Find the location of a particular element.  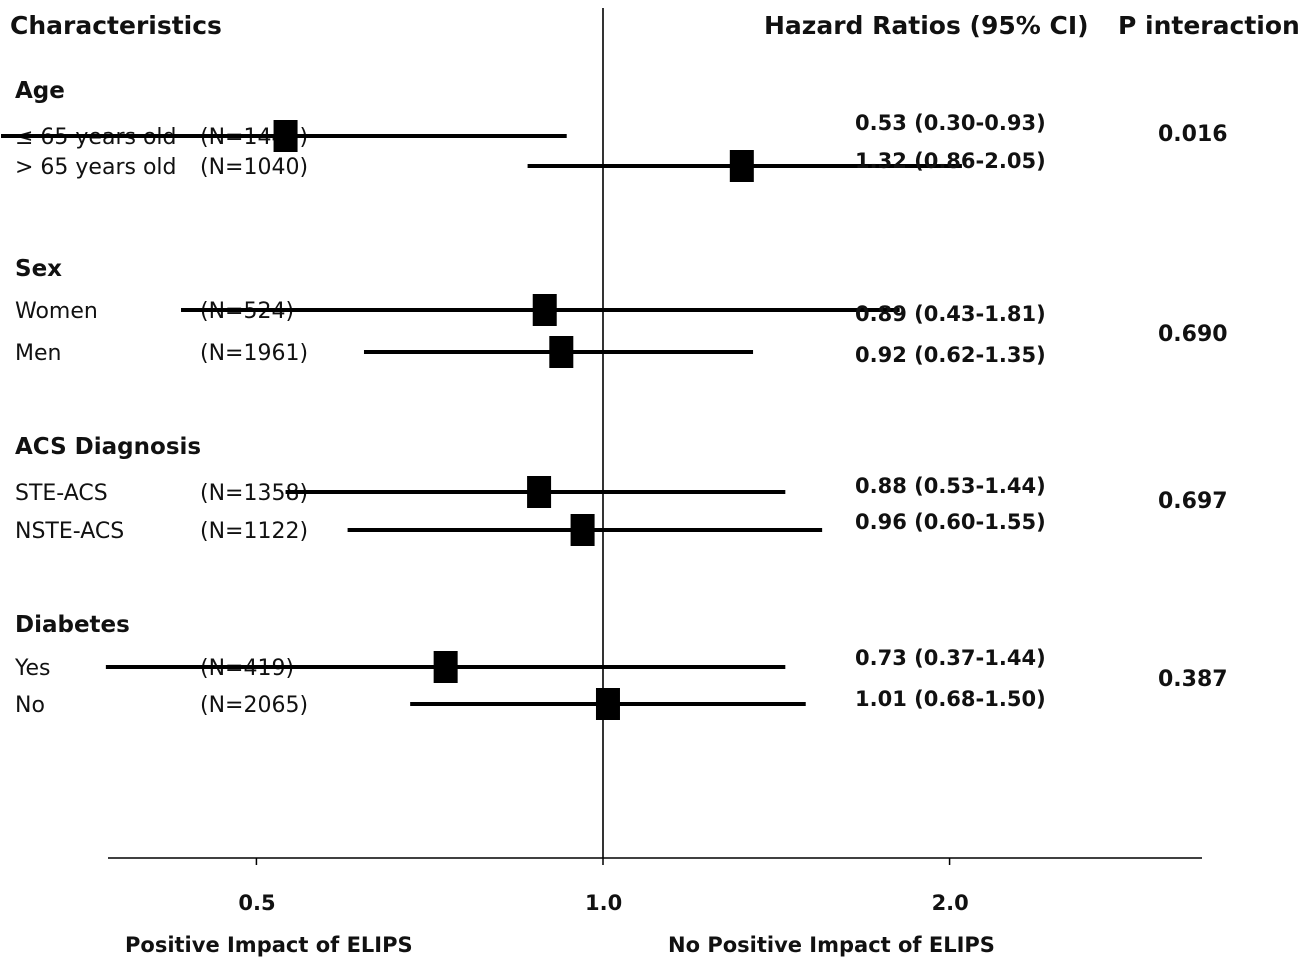

ci-range: (0.86-2.05) is located at coordinates (980, 161).